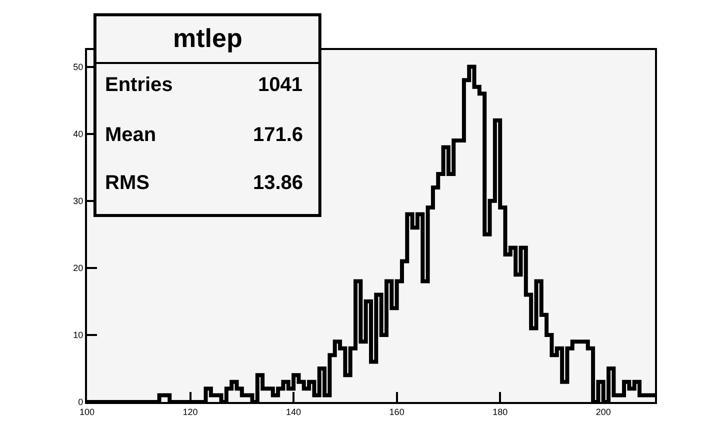 The image size is (713, 442). I want to click on y-tick-label: 20, so click(78, 268).